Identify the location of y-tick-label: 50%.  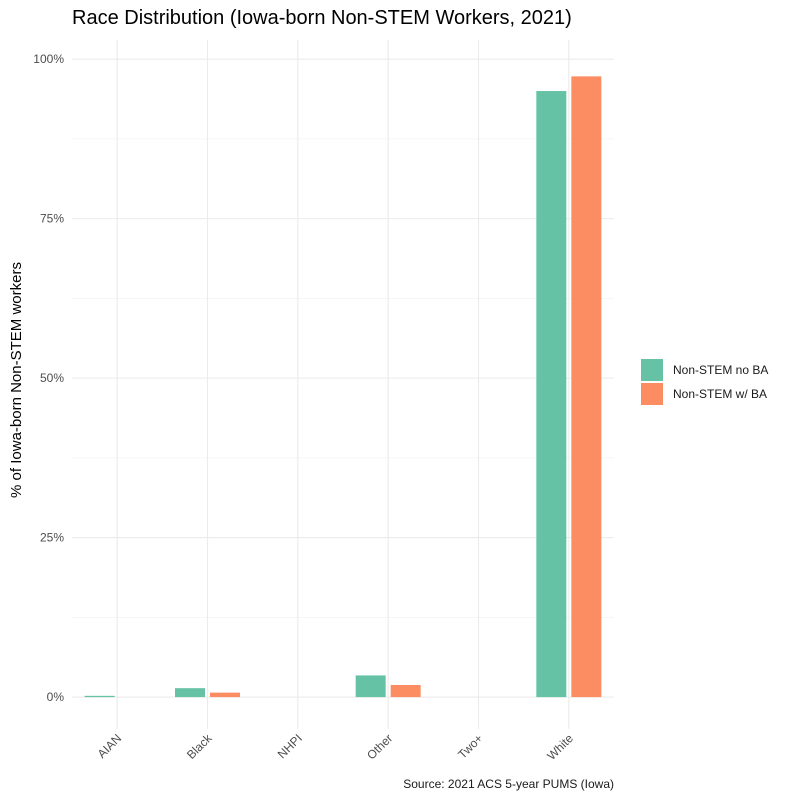
(52, 378).